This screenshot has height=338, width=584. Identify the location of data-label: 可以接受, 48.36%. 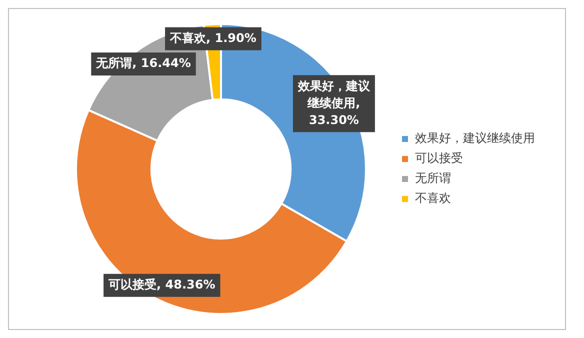
(162, 284).